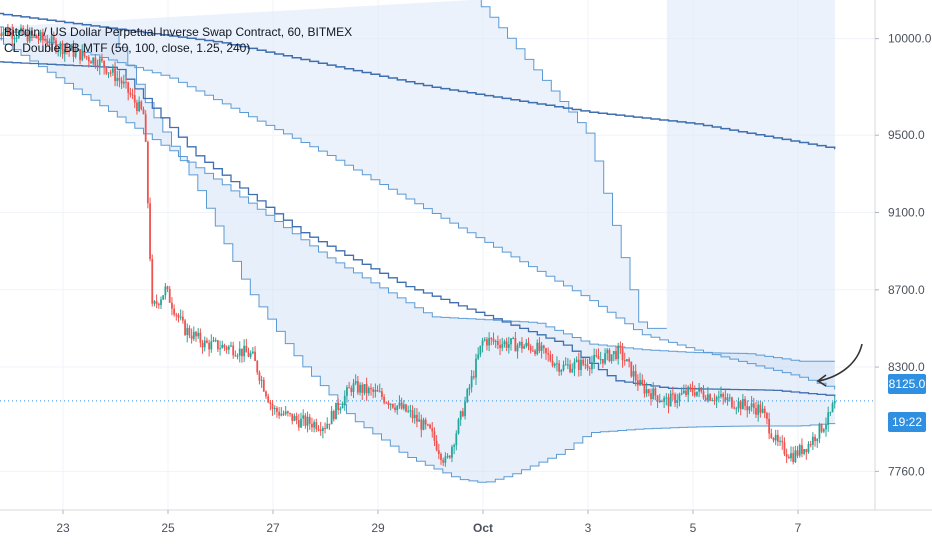  What do you see at coordinates (910, 39) in the screenshot?
I see `price-tick-label: 10000.0` at bounding box center [910, 39].